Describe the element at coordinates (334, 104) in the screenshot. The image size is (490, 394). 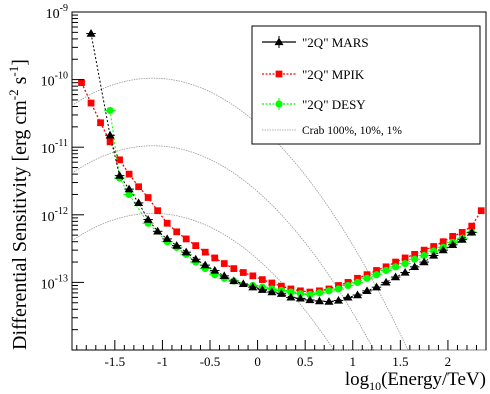
I see `legend-label: "2Q" DESY` at that location.